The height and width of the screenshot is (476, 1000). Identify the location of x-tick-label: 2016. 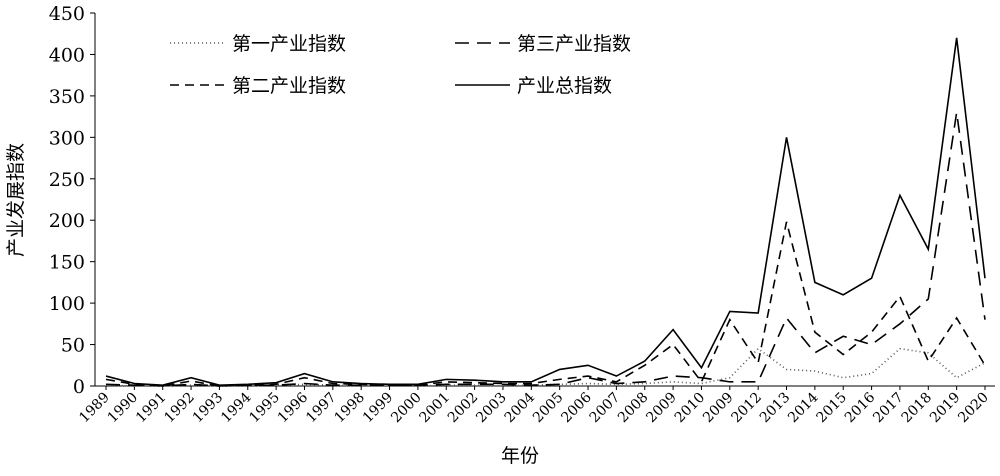
(860, 407).